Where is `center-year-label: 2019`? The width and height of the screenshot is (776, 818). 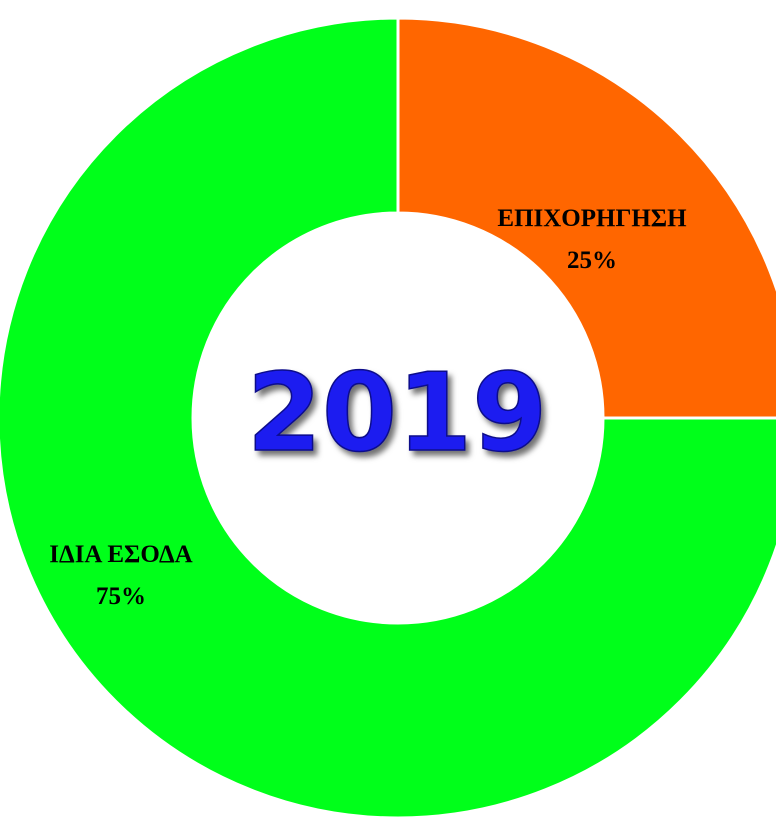 center-year-label: 2019 is located at coordinates (397, 413).